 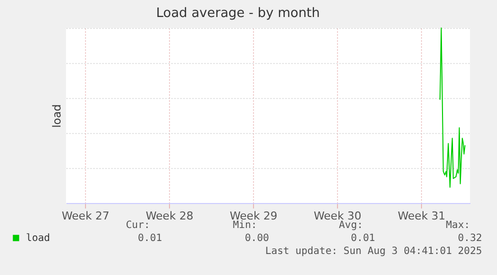 I want to click on text: 0.00, so click(x=256, y=238).